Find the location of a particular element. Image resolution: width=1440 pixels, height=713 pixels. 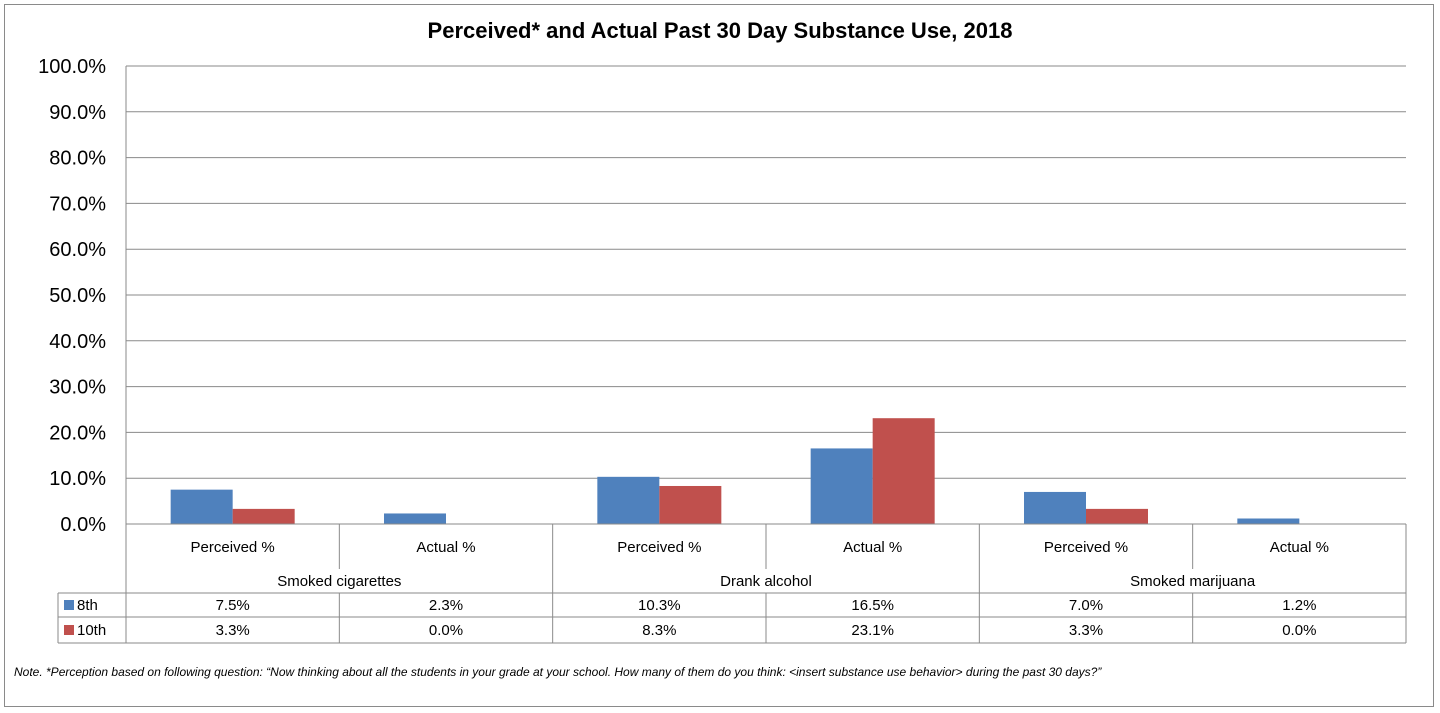

y-tick-label: 10.0% is located at coordinates (77, 479).